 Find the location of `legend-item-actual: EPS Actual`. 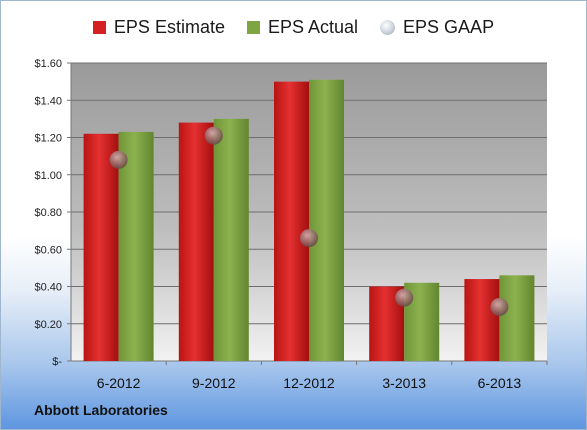

legend-item-actual: EPS Actual is located at coordinates (302, 27).